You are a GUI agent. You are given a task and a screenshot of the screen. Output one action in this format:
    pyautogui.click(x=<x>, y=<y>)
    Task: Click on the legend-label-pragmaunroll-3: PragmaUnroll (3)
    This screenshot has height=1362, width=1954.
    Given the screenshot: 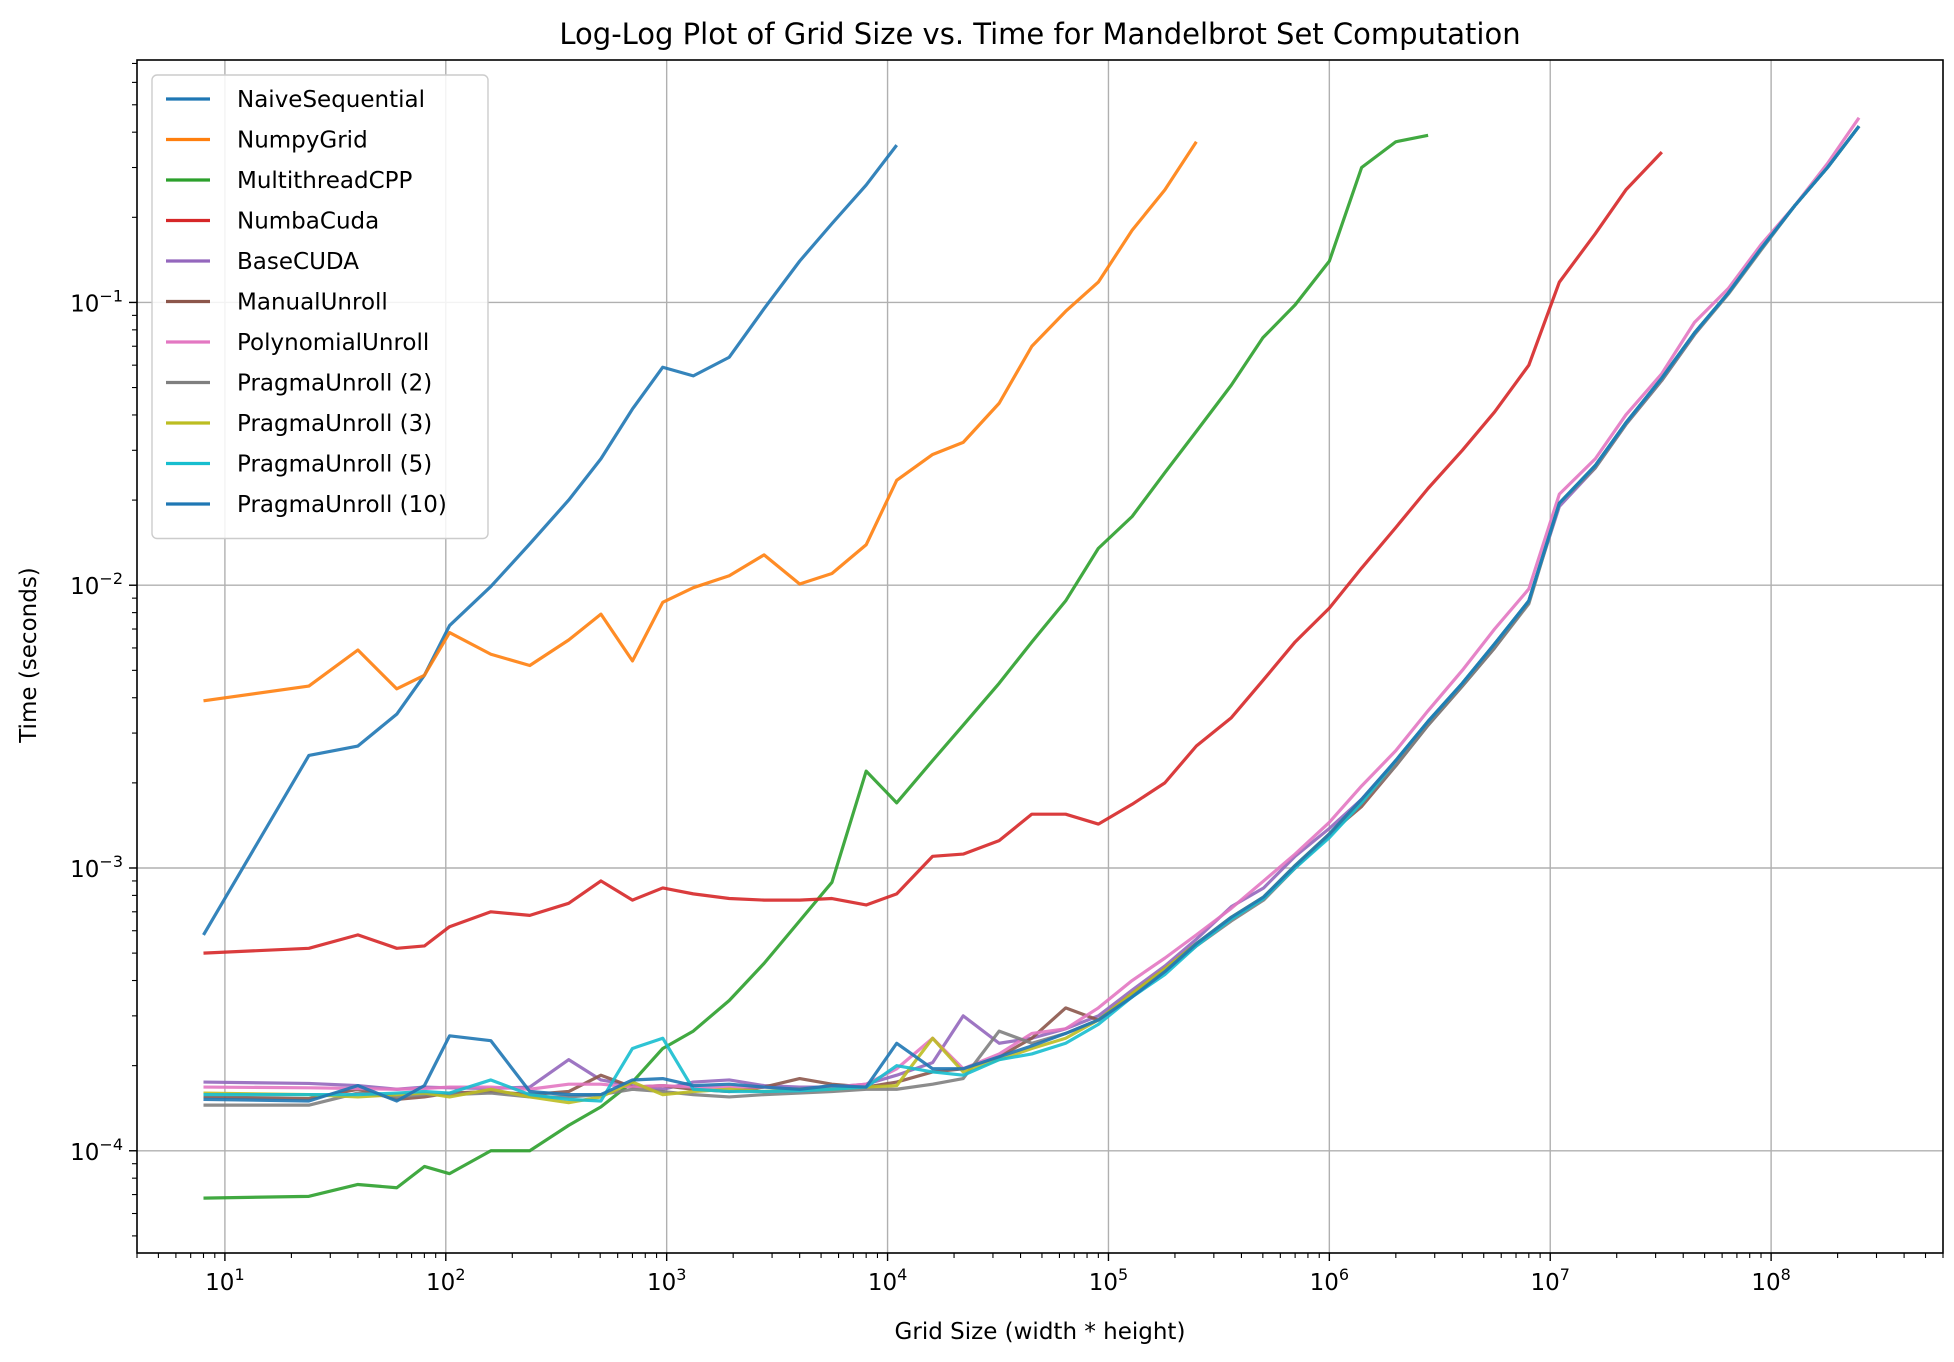 What is the action you would take?
    pyautogui.click(x=334, y=424)
    